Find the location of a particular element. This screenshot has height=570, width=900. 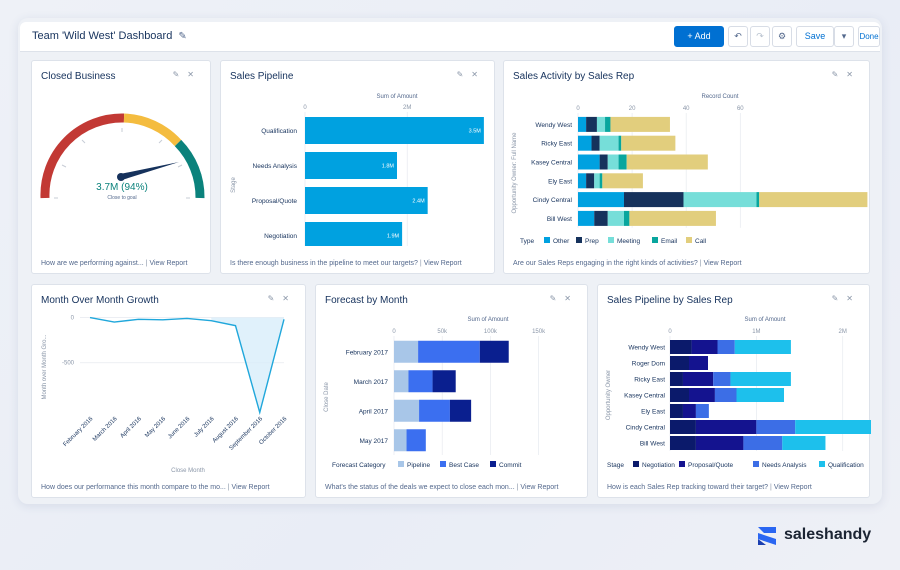

tick-label: 60 is located at coordinates (740, 109).